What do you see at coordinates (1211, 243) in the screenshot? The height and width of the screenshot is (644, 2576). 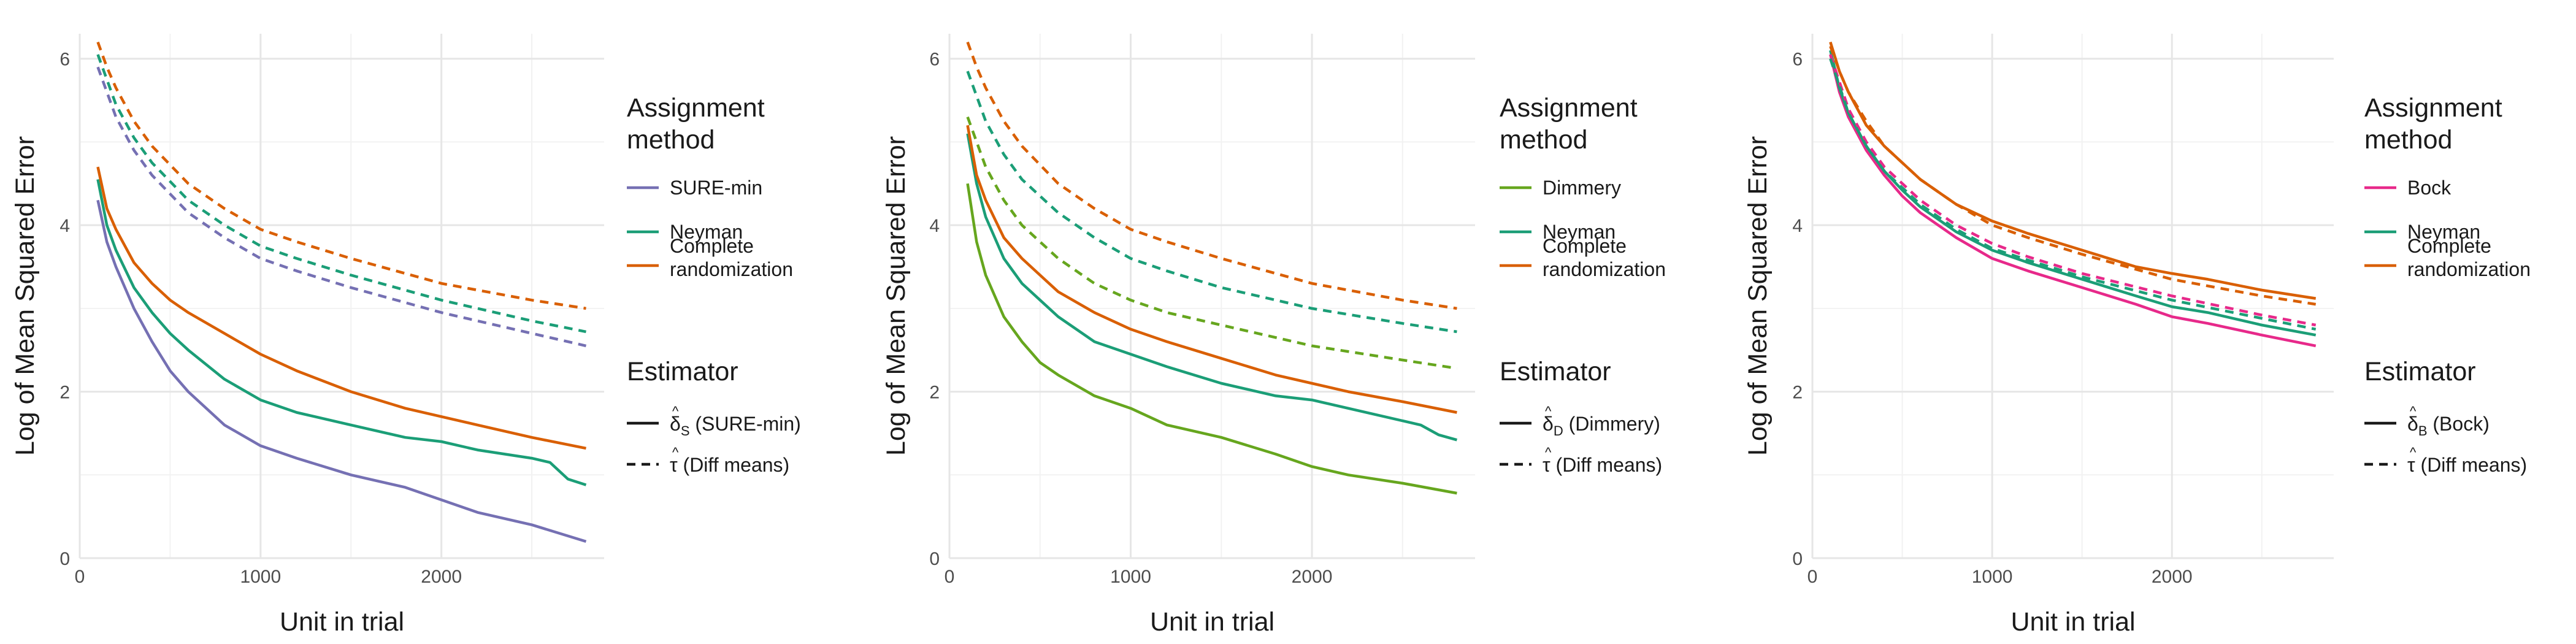 I see `series-line-dimmery-dashed` at bounding box center [1211, 243].